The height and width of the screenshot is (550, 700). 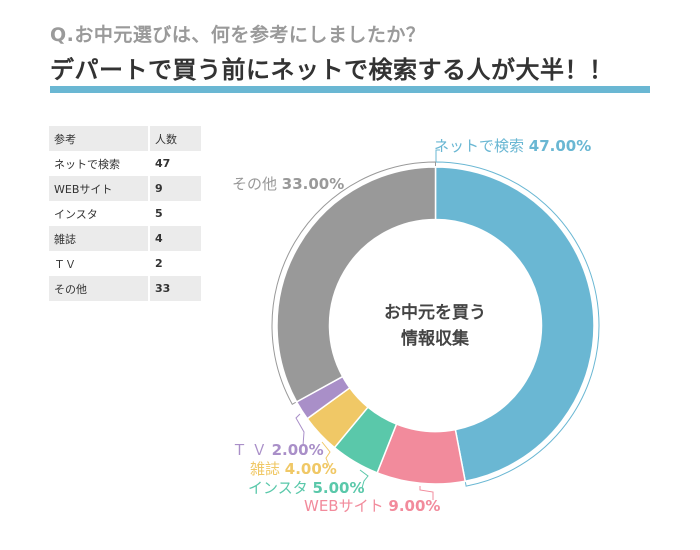 I want to click on slice-label-net-search: ネットで検索 47.00%, so click(x=512, y=145).